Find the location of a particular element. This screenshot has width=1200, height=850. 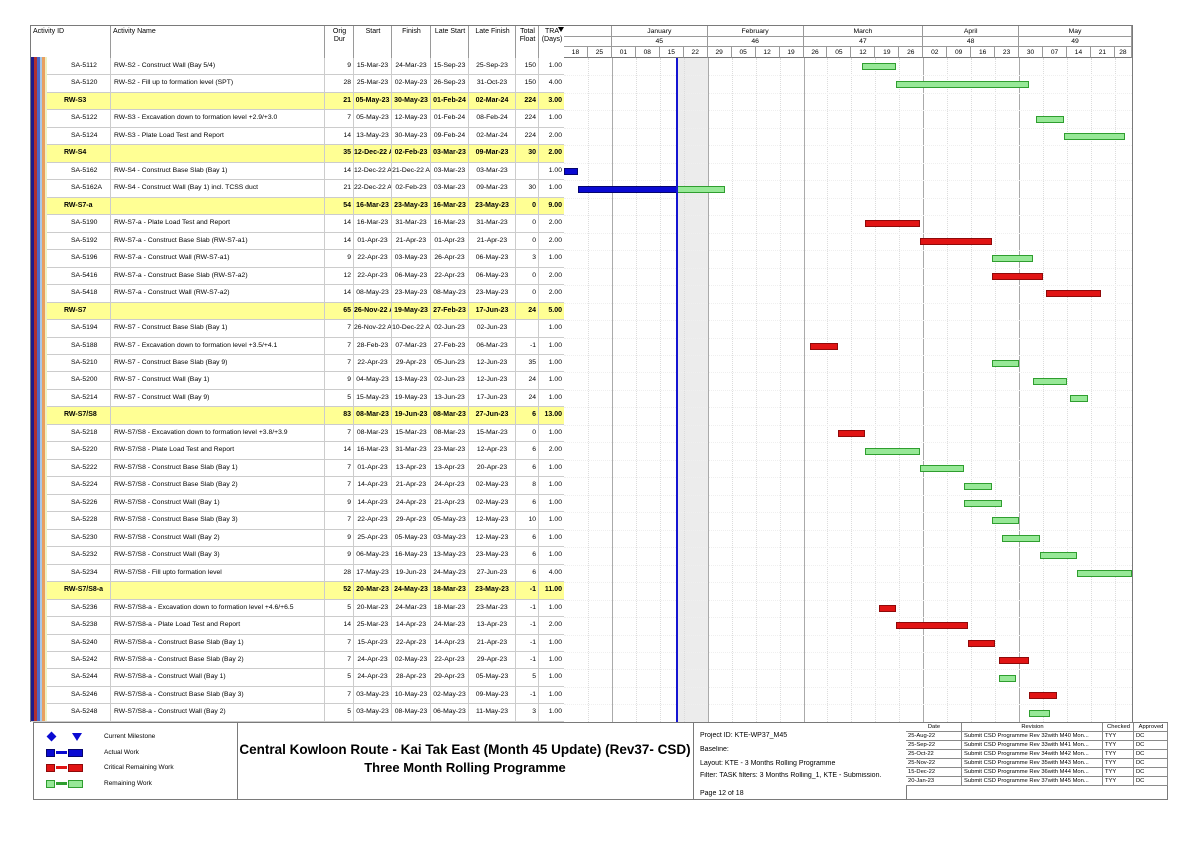

actual-work-bar is located at coordinates (571, 172).